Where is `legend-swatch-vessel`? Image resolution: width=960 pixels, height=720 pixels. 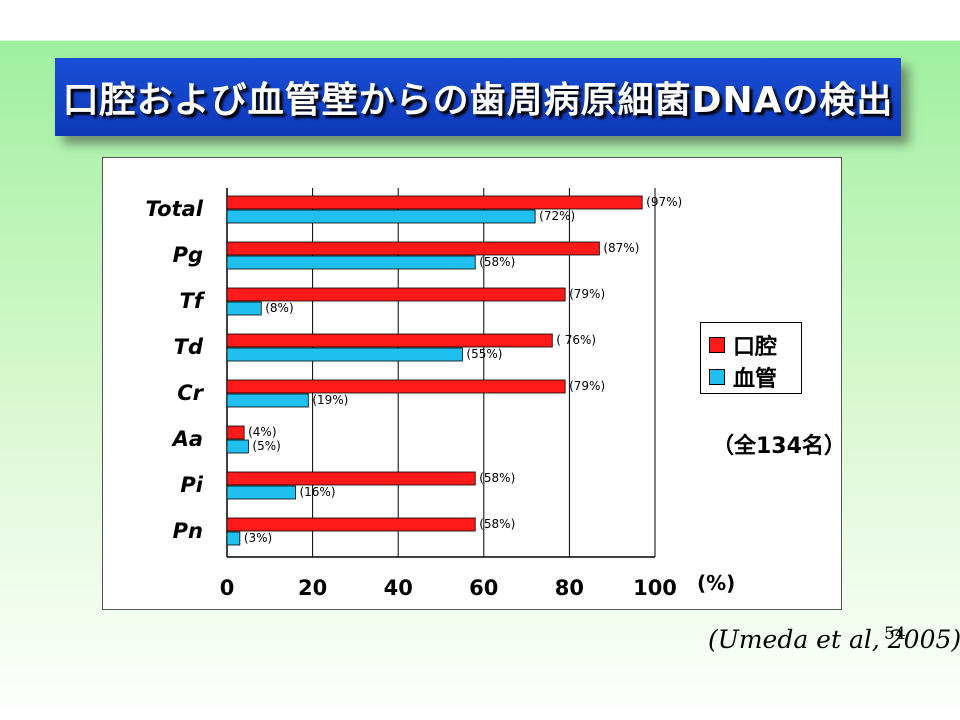
legend-swatch-vessel is located at coordinates (717, 377).